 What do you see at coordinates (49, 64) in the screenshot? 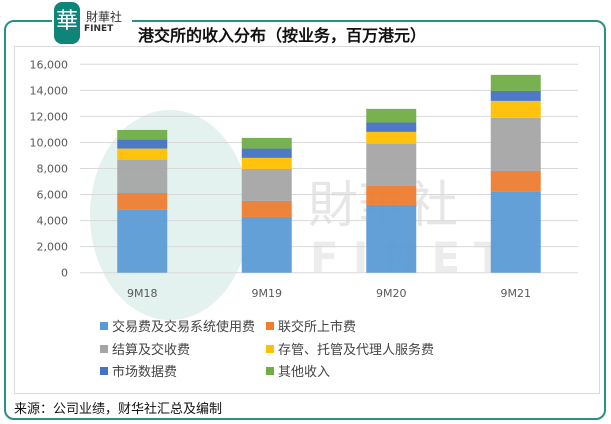
I see `y-tick-label: 16,000` at bounding box center [49, 64].